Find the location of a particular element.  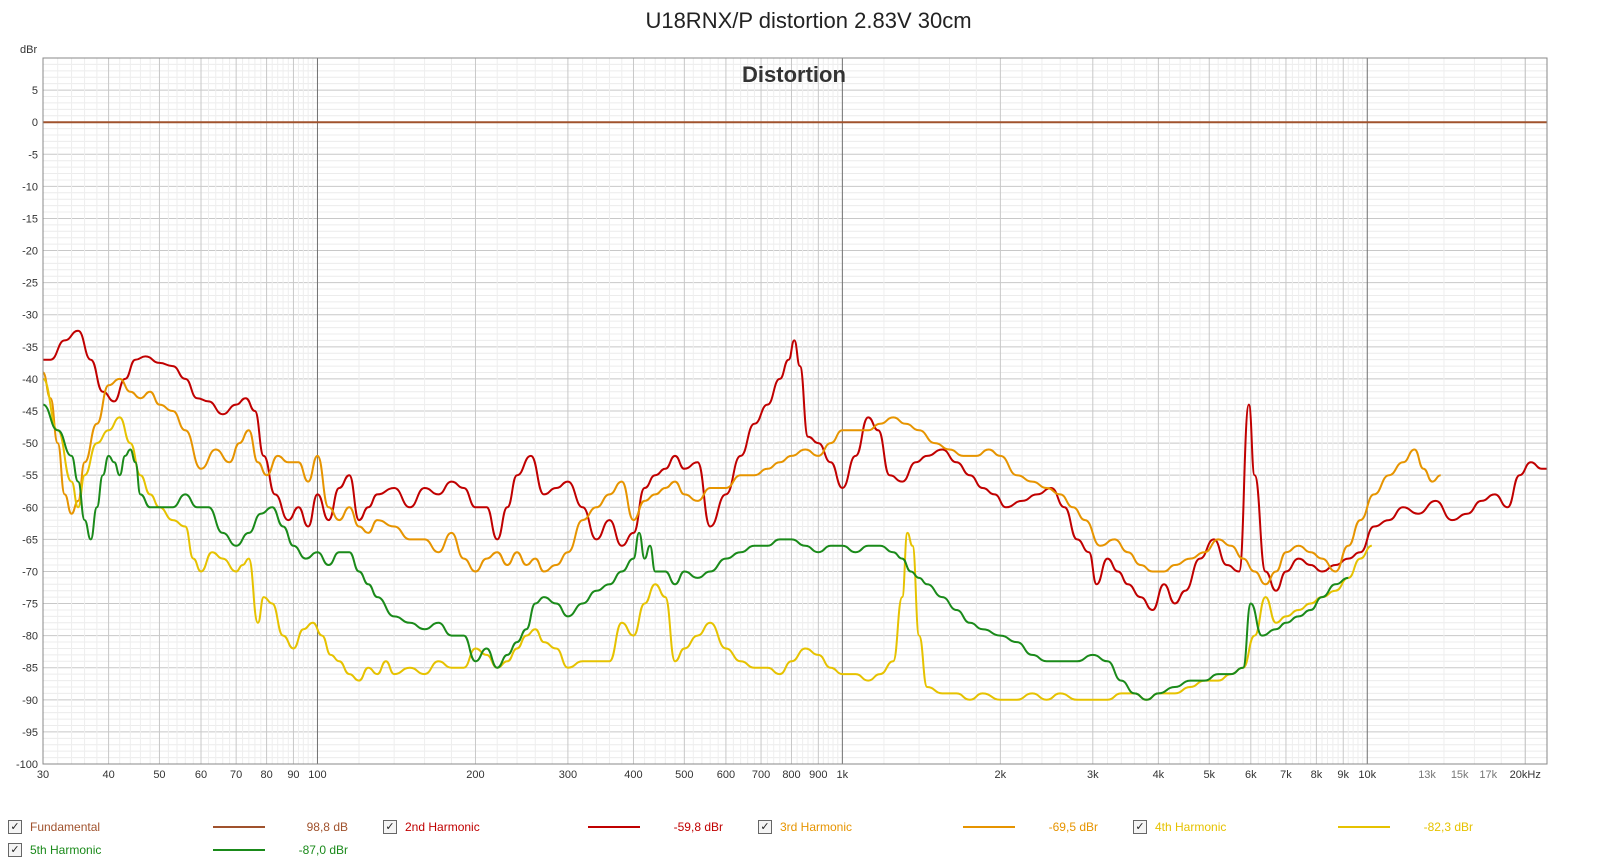

y-tick-label: -55 is located at coordinates (30, 476).